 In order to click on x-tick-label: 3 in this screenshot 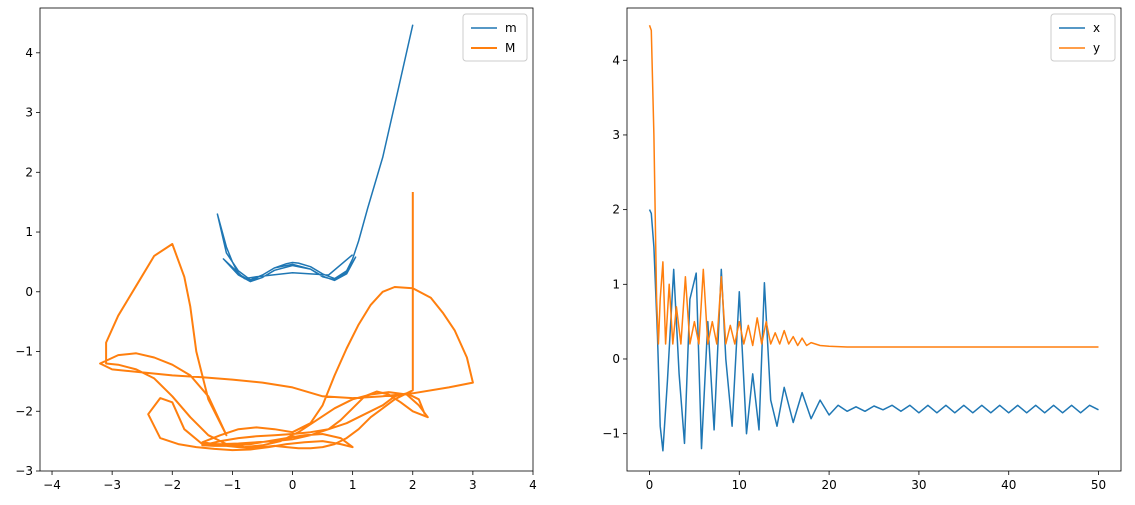, I will do `click(473, 485)`.